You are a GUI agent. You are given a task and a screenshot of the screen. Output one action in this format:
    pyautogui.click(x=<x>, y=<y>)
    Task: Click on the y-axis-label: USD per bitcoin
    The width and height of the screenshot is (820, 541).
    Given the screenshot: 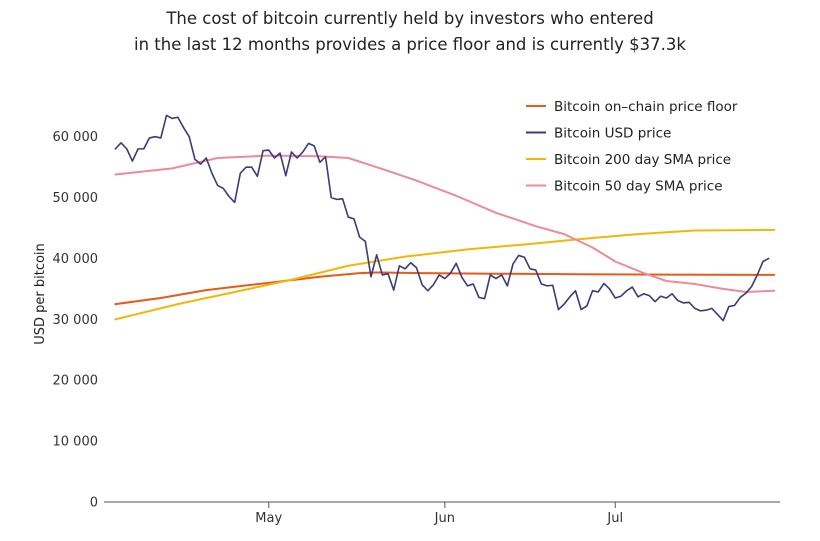 What is the action you would take?
    pyautogui.click(x=40, y=294)
    